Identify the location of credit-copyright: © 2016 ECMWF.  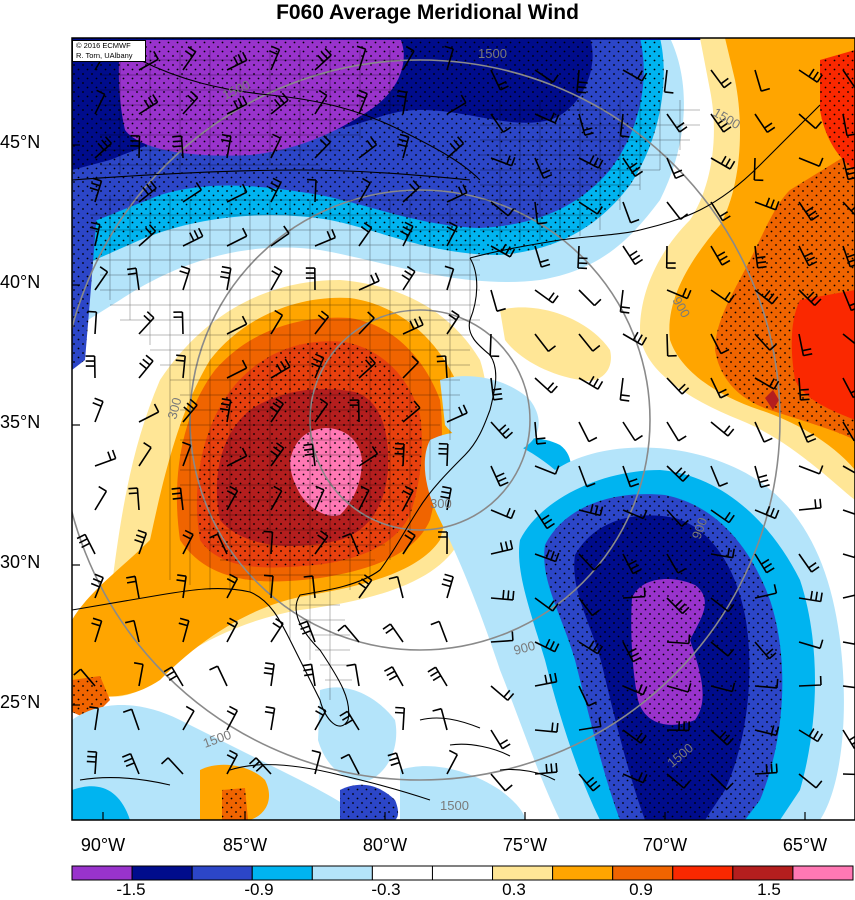
(103, 45).